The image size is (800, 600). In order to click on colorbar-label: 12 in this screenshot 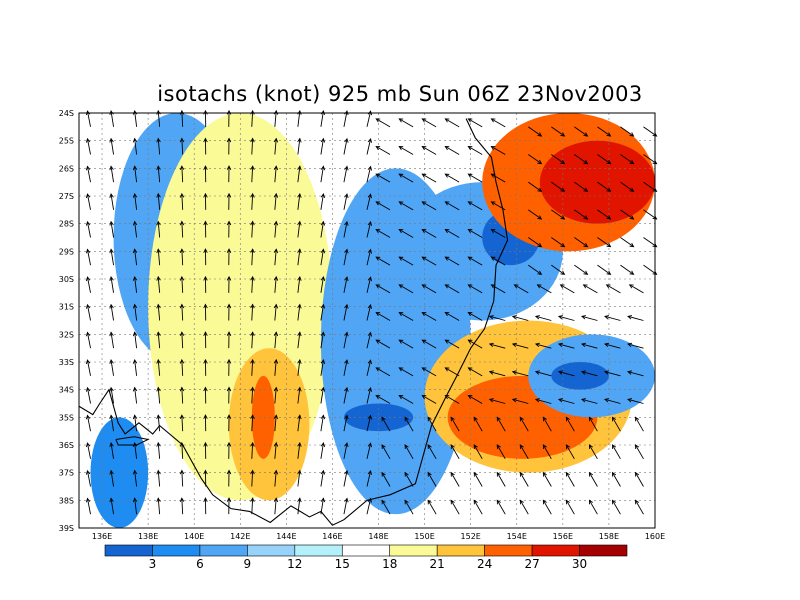, I will do `click(294, 564)`.